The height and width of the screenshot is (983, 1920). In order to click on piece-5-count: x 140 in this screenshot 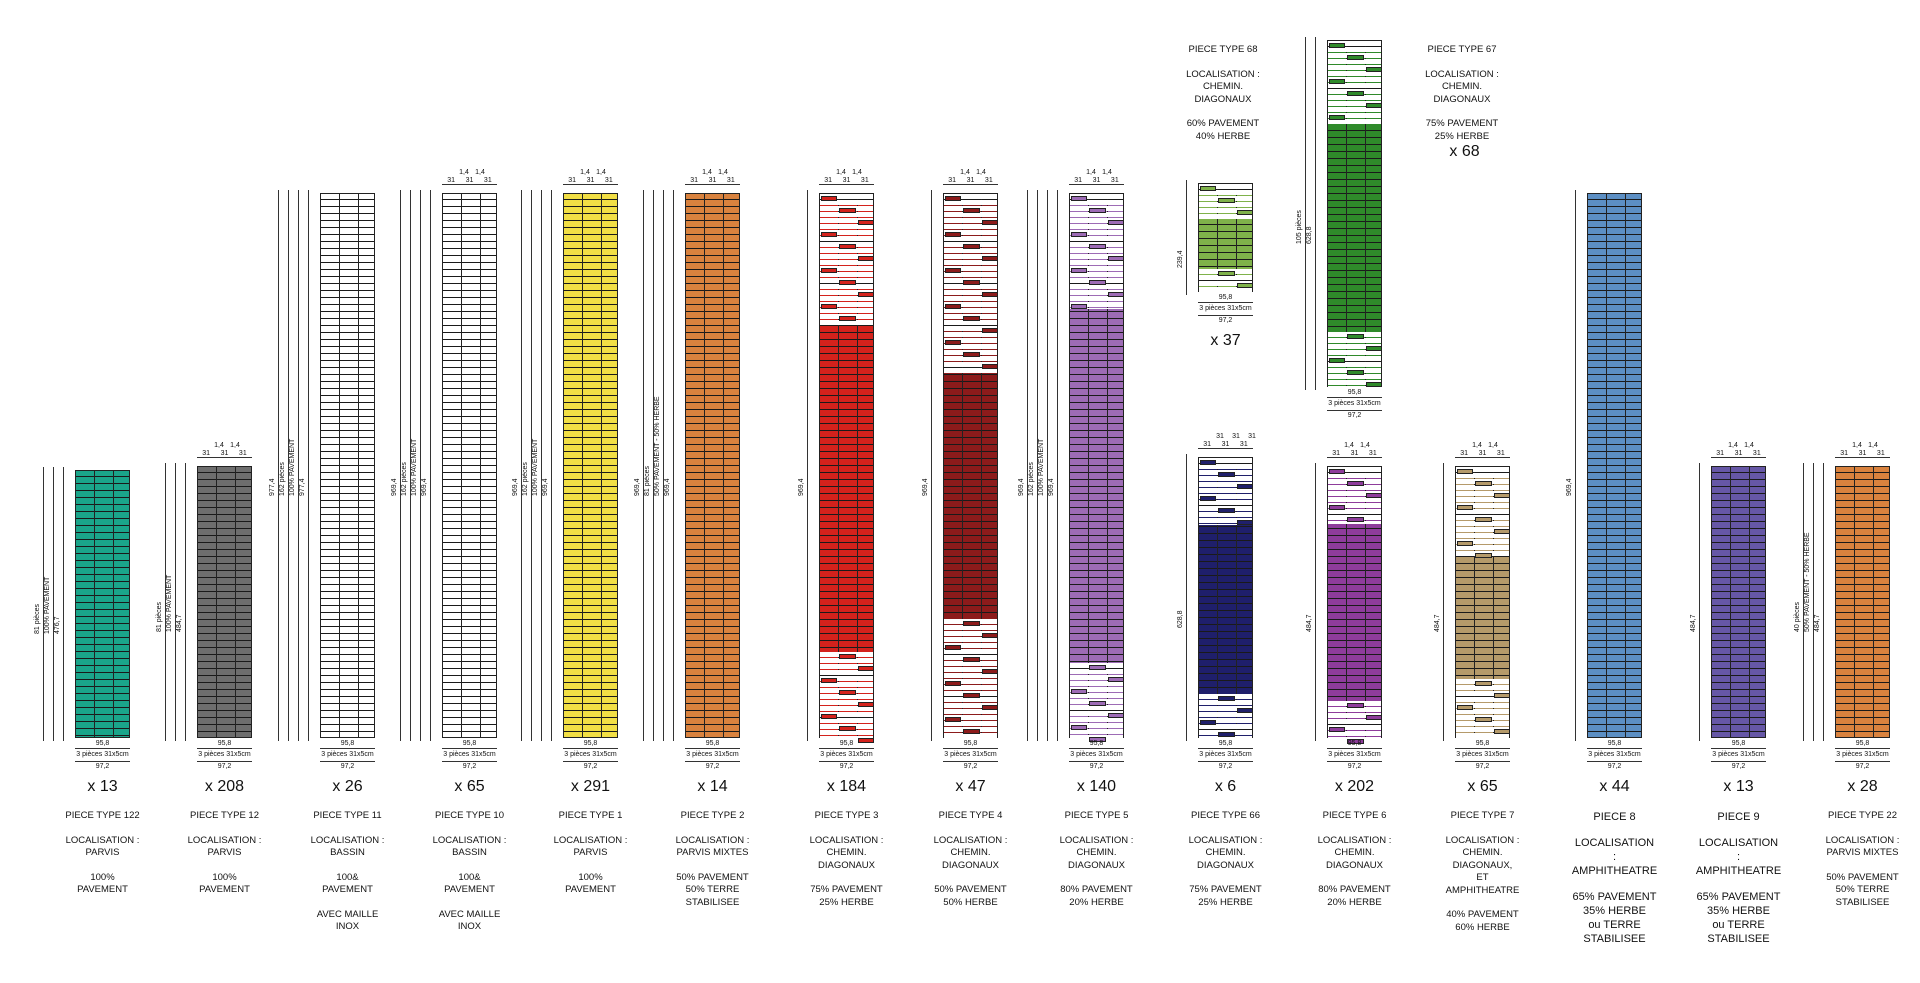, I will do `click(1096, 786)`.